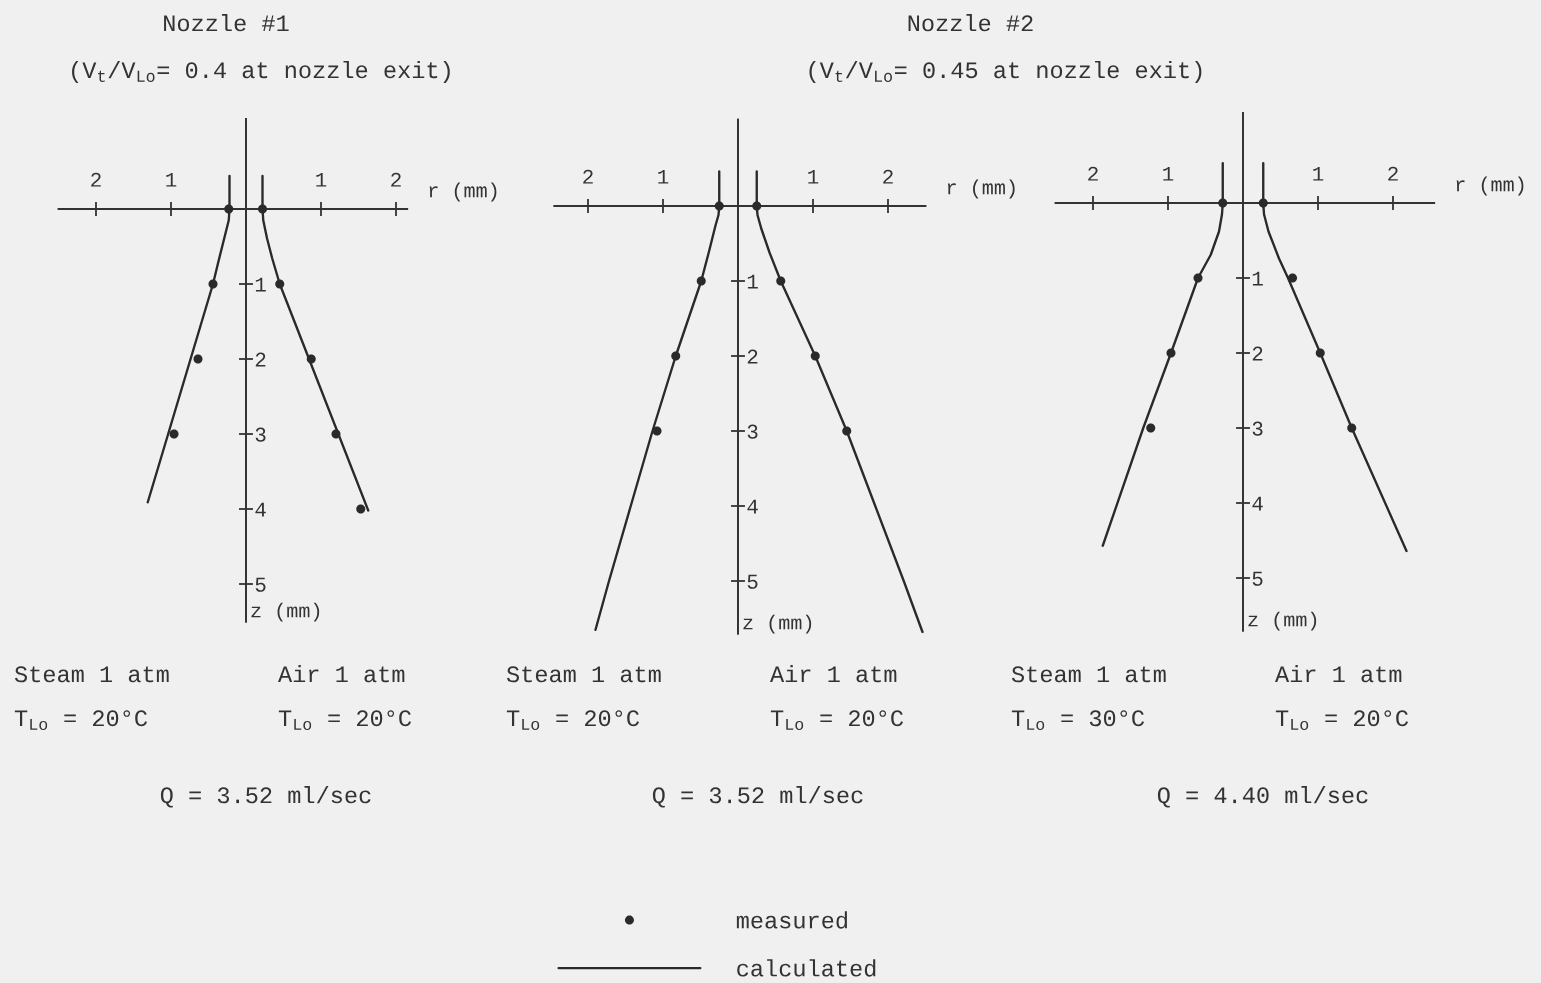  Describe the element at coordinates (226, 23) in the screenshot. I see `chart-title: Nozzle #1` at that location.